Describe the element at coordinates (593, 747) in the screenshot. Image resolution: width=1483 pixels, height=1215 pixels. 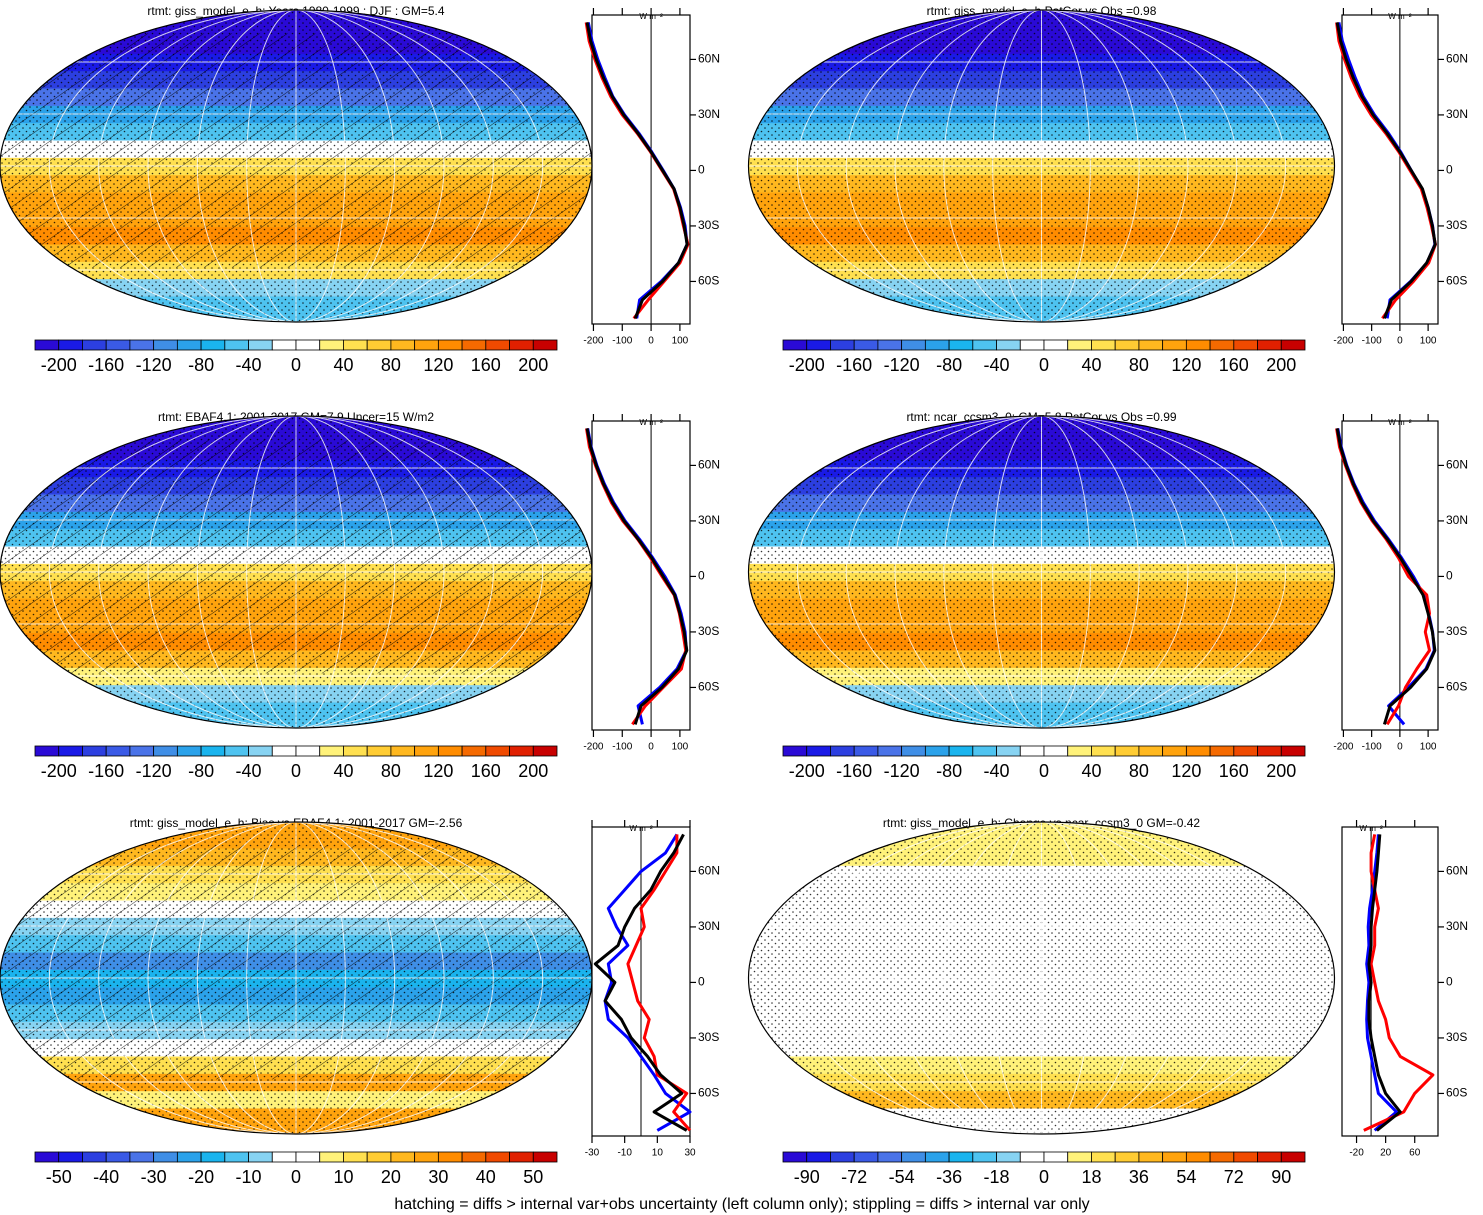
I see `x-tick-label: -200` at that location.